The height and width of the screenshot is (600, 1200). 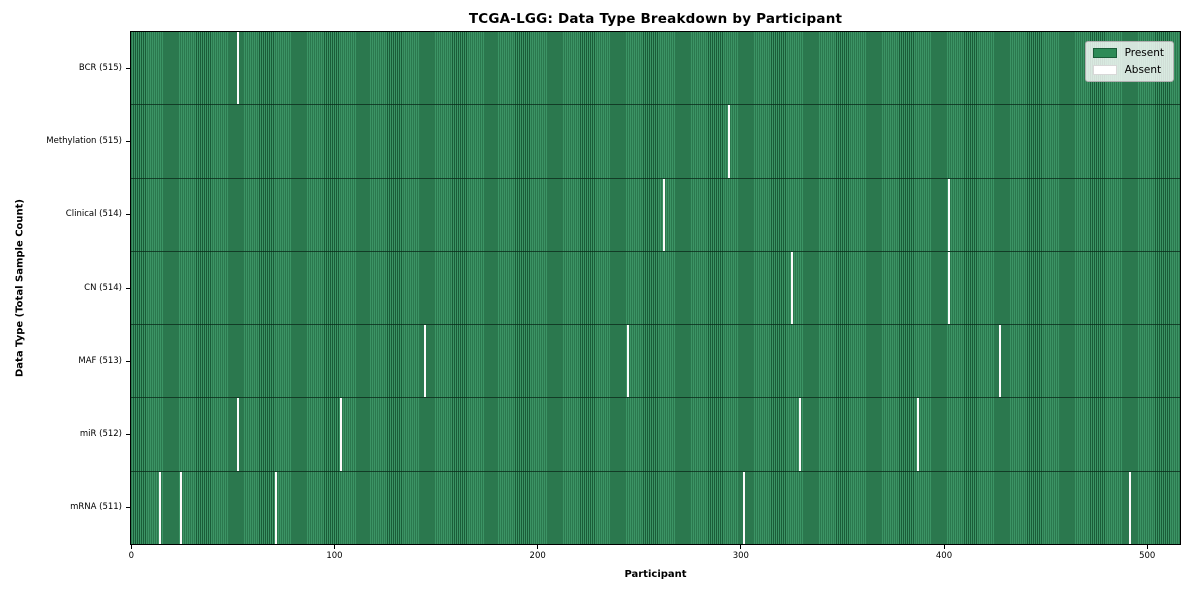 I want to click on legend: Present Absent, so click(x=1129, y=61).